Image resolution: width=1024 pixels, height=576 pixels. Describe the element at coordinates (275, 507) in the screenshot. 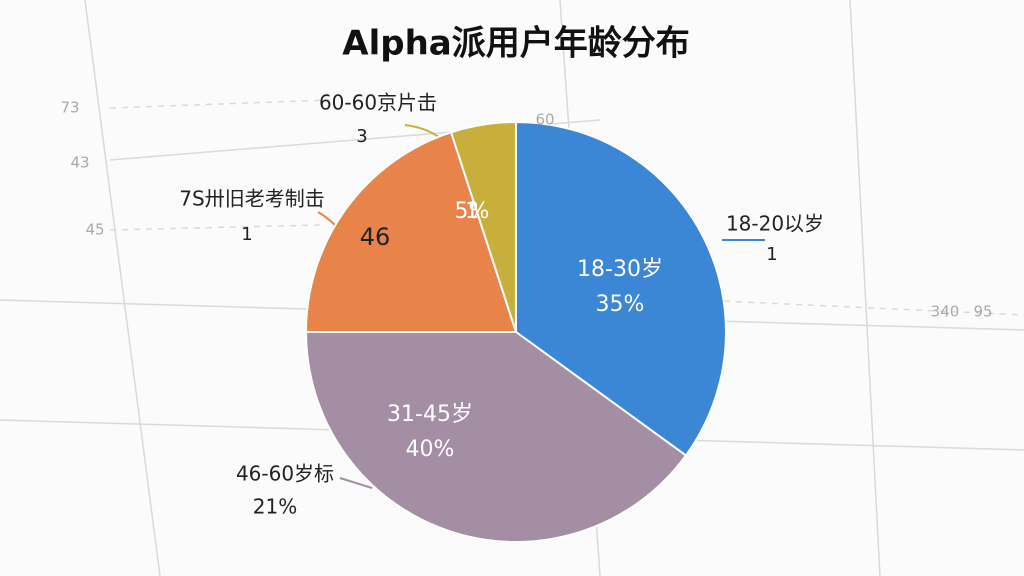

I see `annotation: 21%` at that location.